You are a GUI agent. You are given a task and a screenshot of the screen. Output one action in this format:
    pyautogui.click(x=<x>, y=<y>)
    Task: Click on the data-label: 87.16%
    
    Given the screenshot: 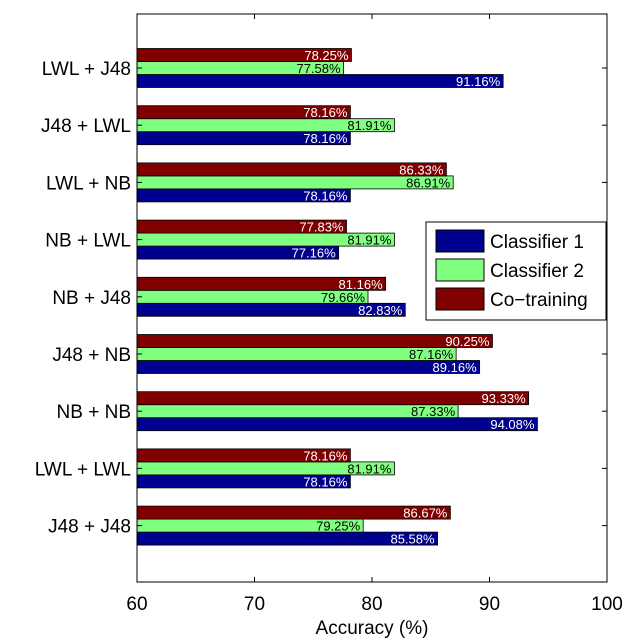 What is the action you would take?
    pyautogui.click(x=431, y=354)
    